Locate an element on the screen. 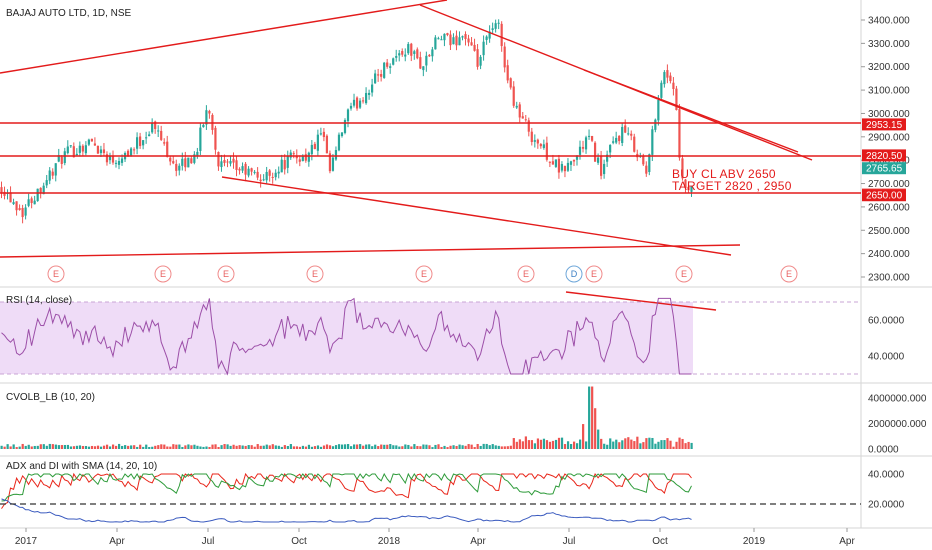  annotation-target: TARGET 2820 , 2950 is located at coordinates (732, 186).